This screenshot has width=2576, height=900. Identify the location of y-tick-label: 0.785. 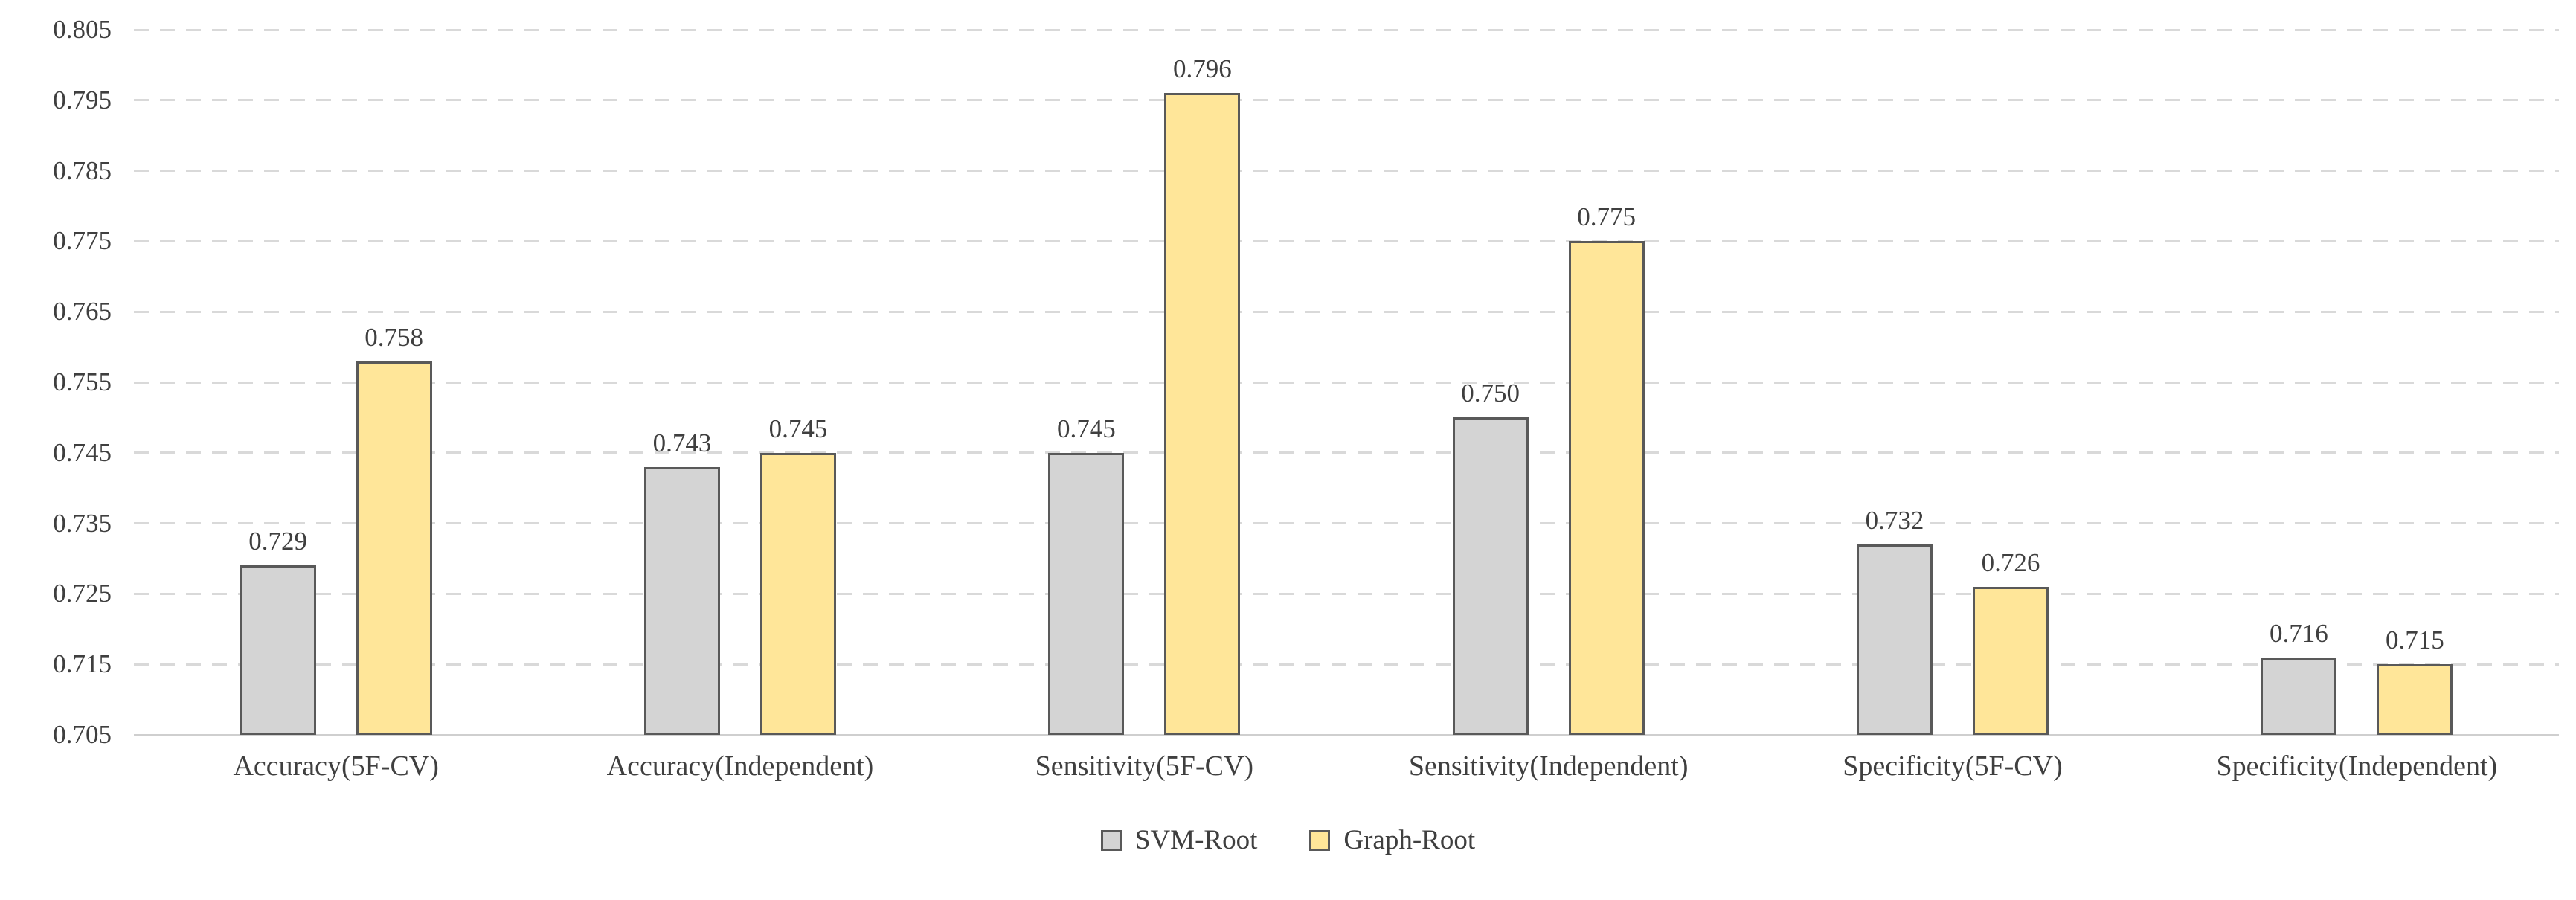
(82, 170).